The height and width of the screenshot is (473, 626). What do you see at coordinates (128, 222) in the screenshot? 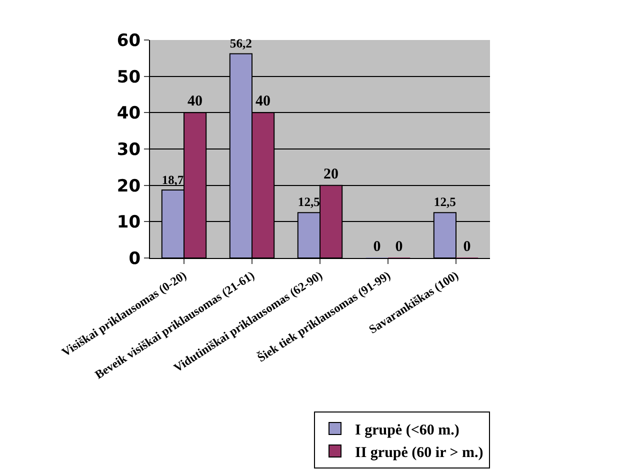
I see `y-tick-label: 10` at bounding box center [128, 222].